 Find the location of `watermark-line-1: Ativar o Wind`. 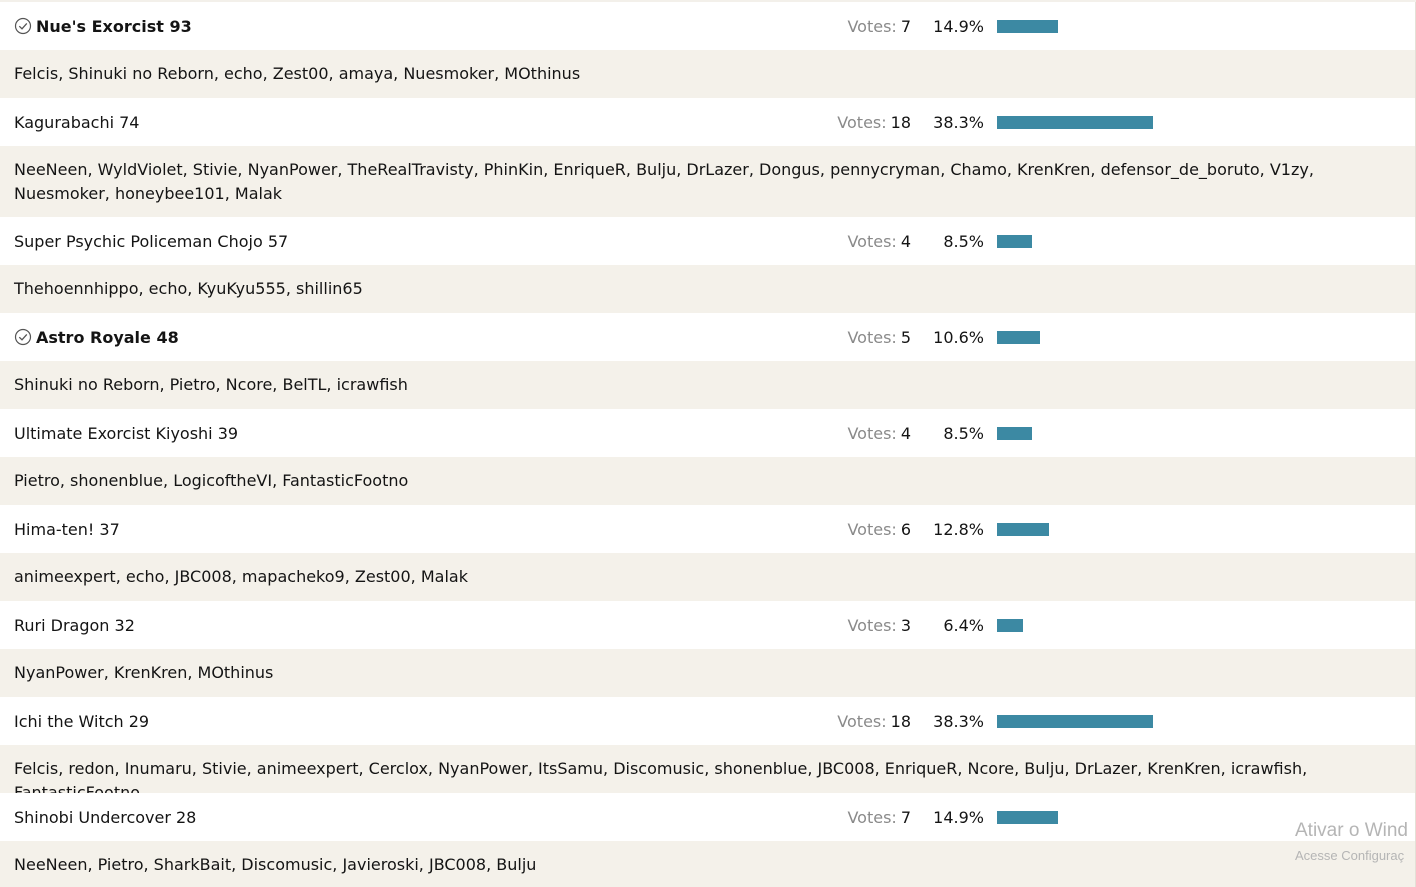

watermark-line-1: Ativar o Wind is located at coordinates (1351, 830).